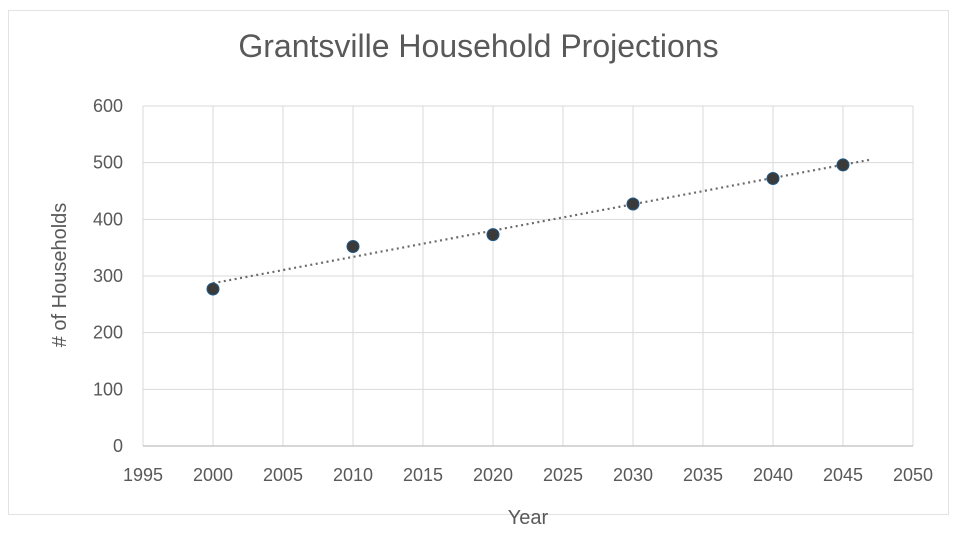 This screenshot has height=560, width=957. Describe the element at coordinates (108, 163) in the screenshot. I see `y-tick-label-5: 500` at that location.